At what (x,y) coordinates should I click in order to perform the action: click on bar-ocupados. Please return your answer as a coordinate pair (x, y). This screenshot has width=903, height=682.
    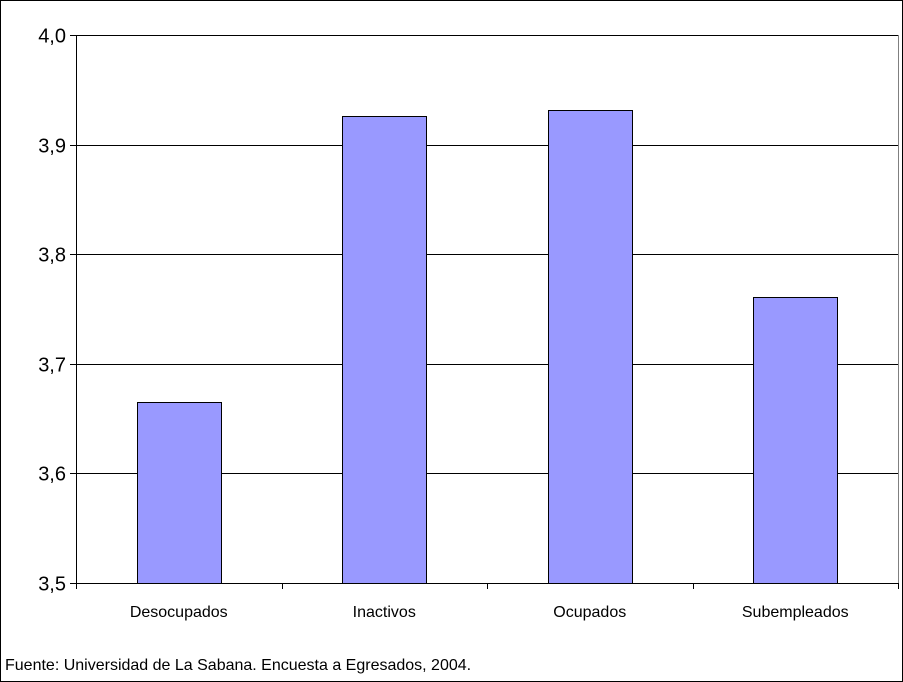
    Looking at the image, I should click on (590, 347).